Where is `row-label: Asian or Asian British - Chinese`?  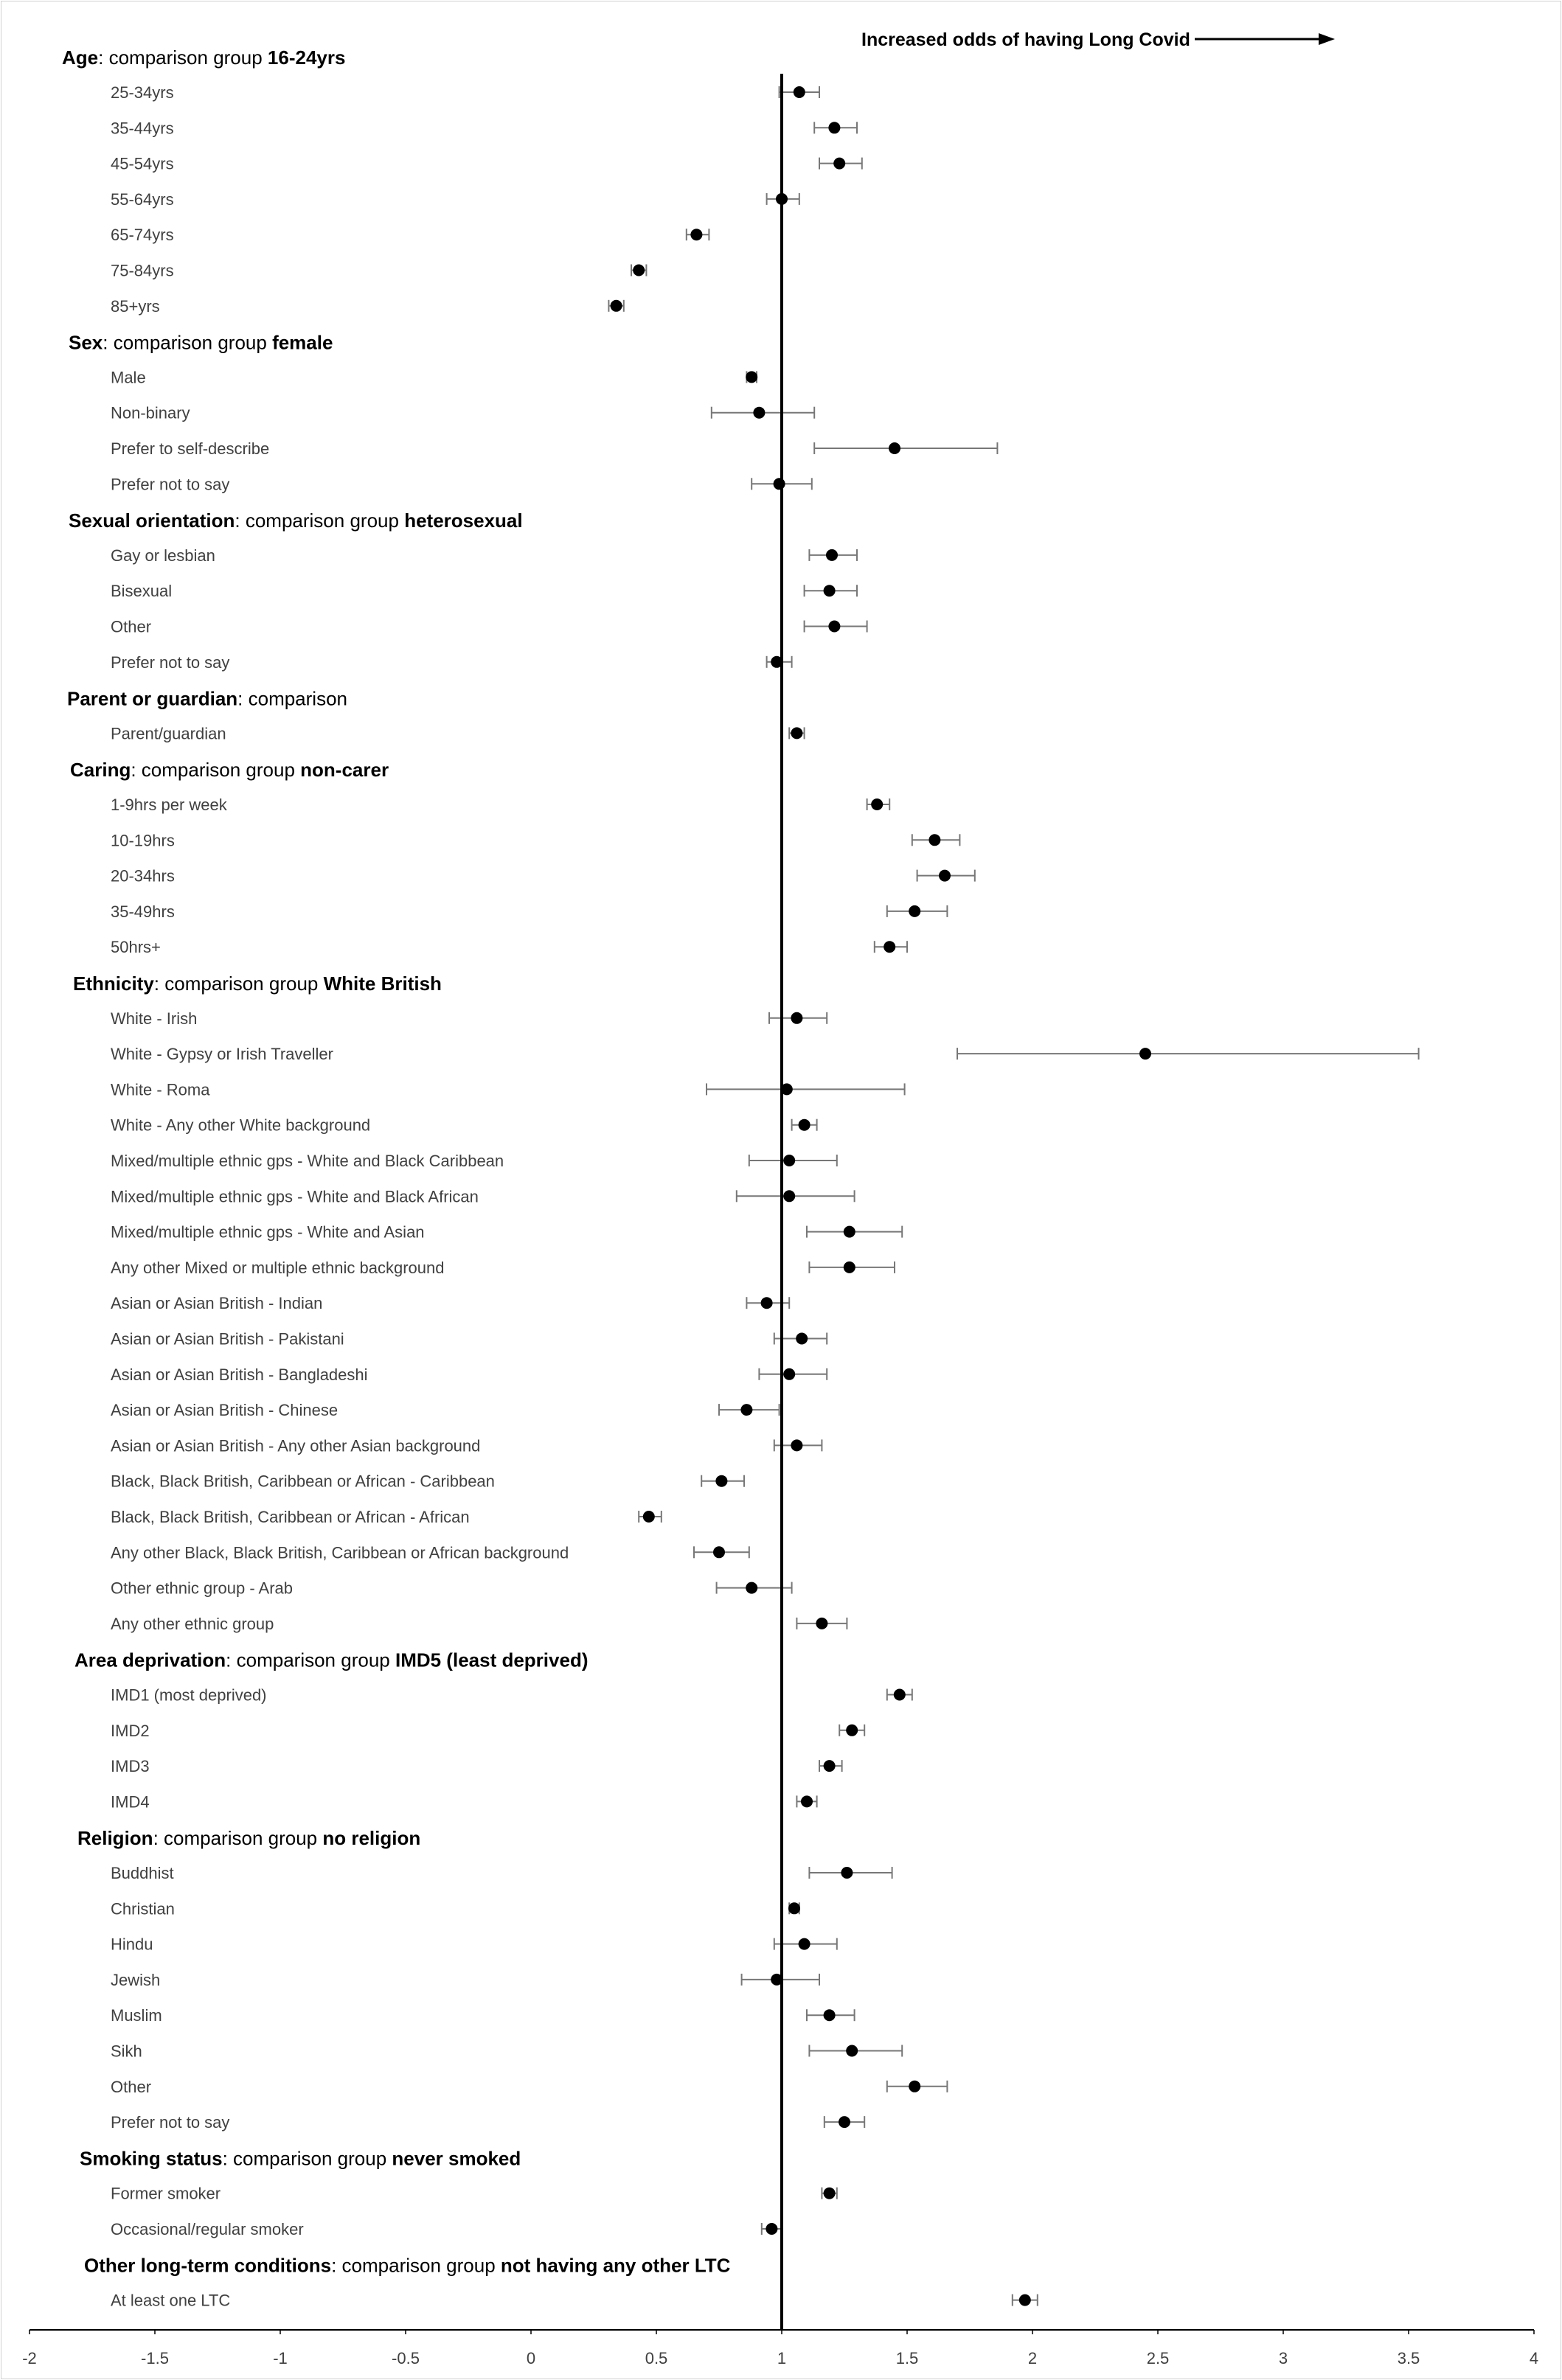 row-label: Asian or Asian British - Chinese is located at coordinates (224, 1410).